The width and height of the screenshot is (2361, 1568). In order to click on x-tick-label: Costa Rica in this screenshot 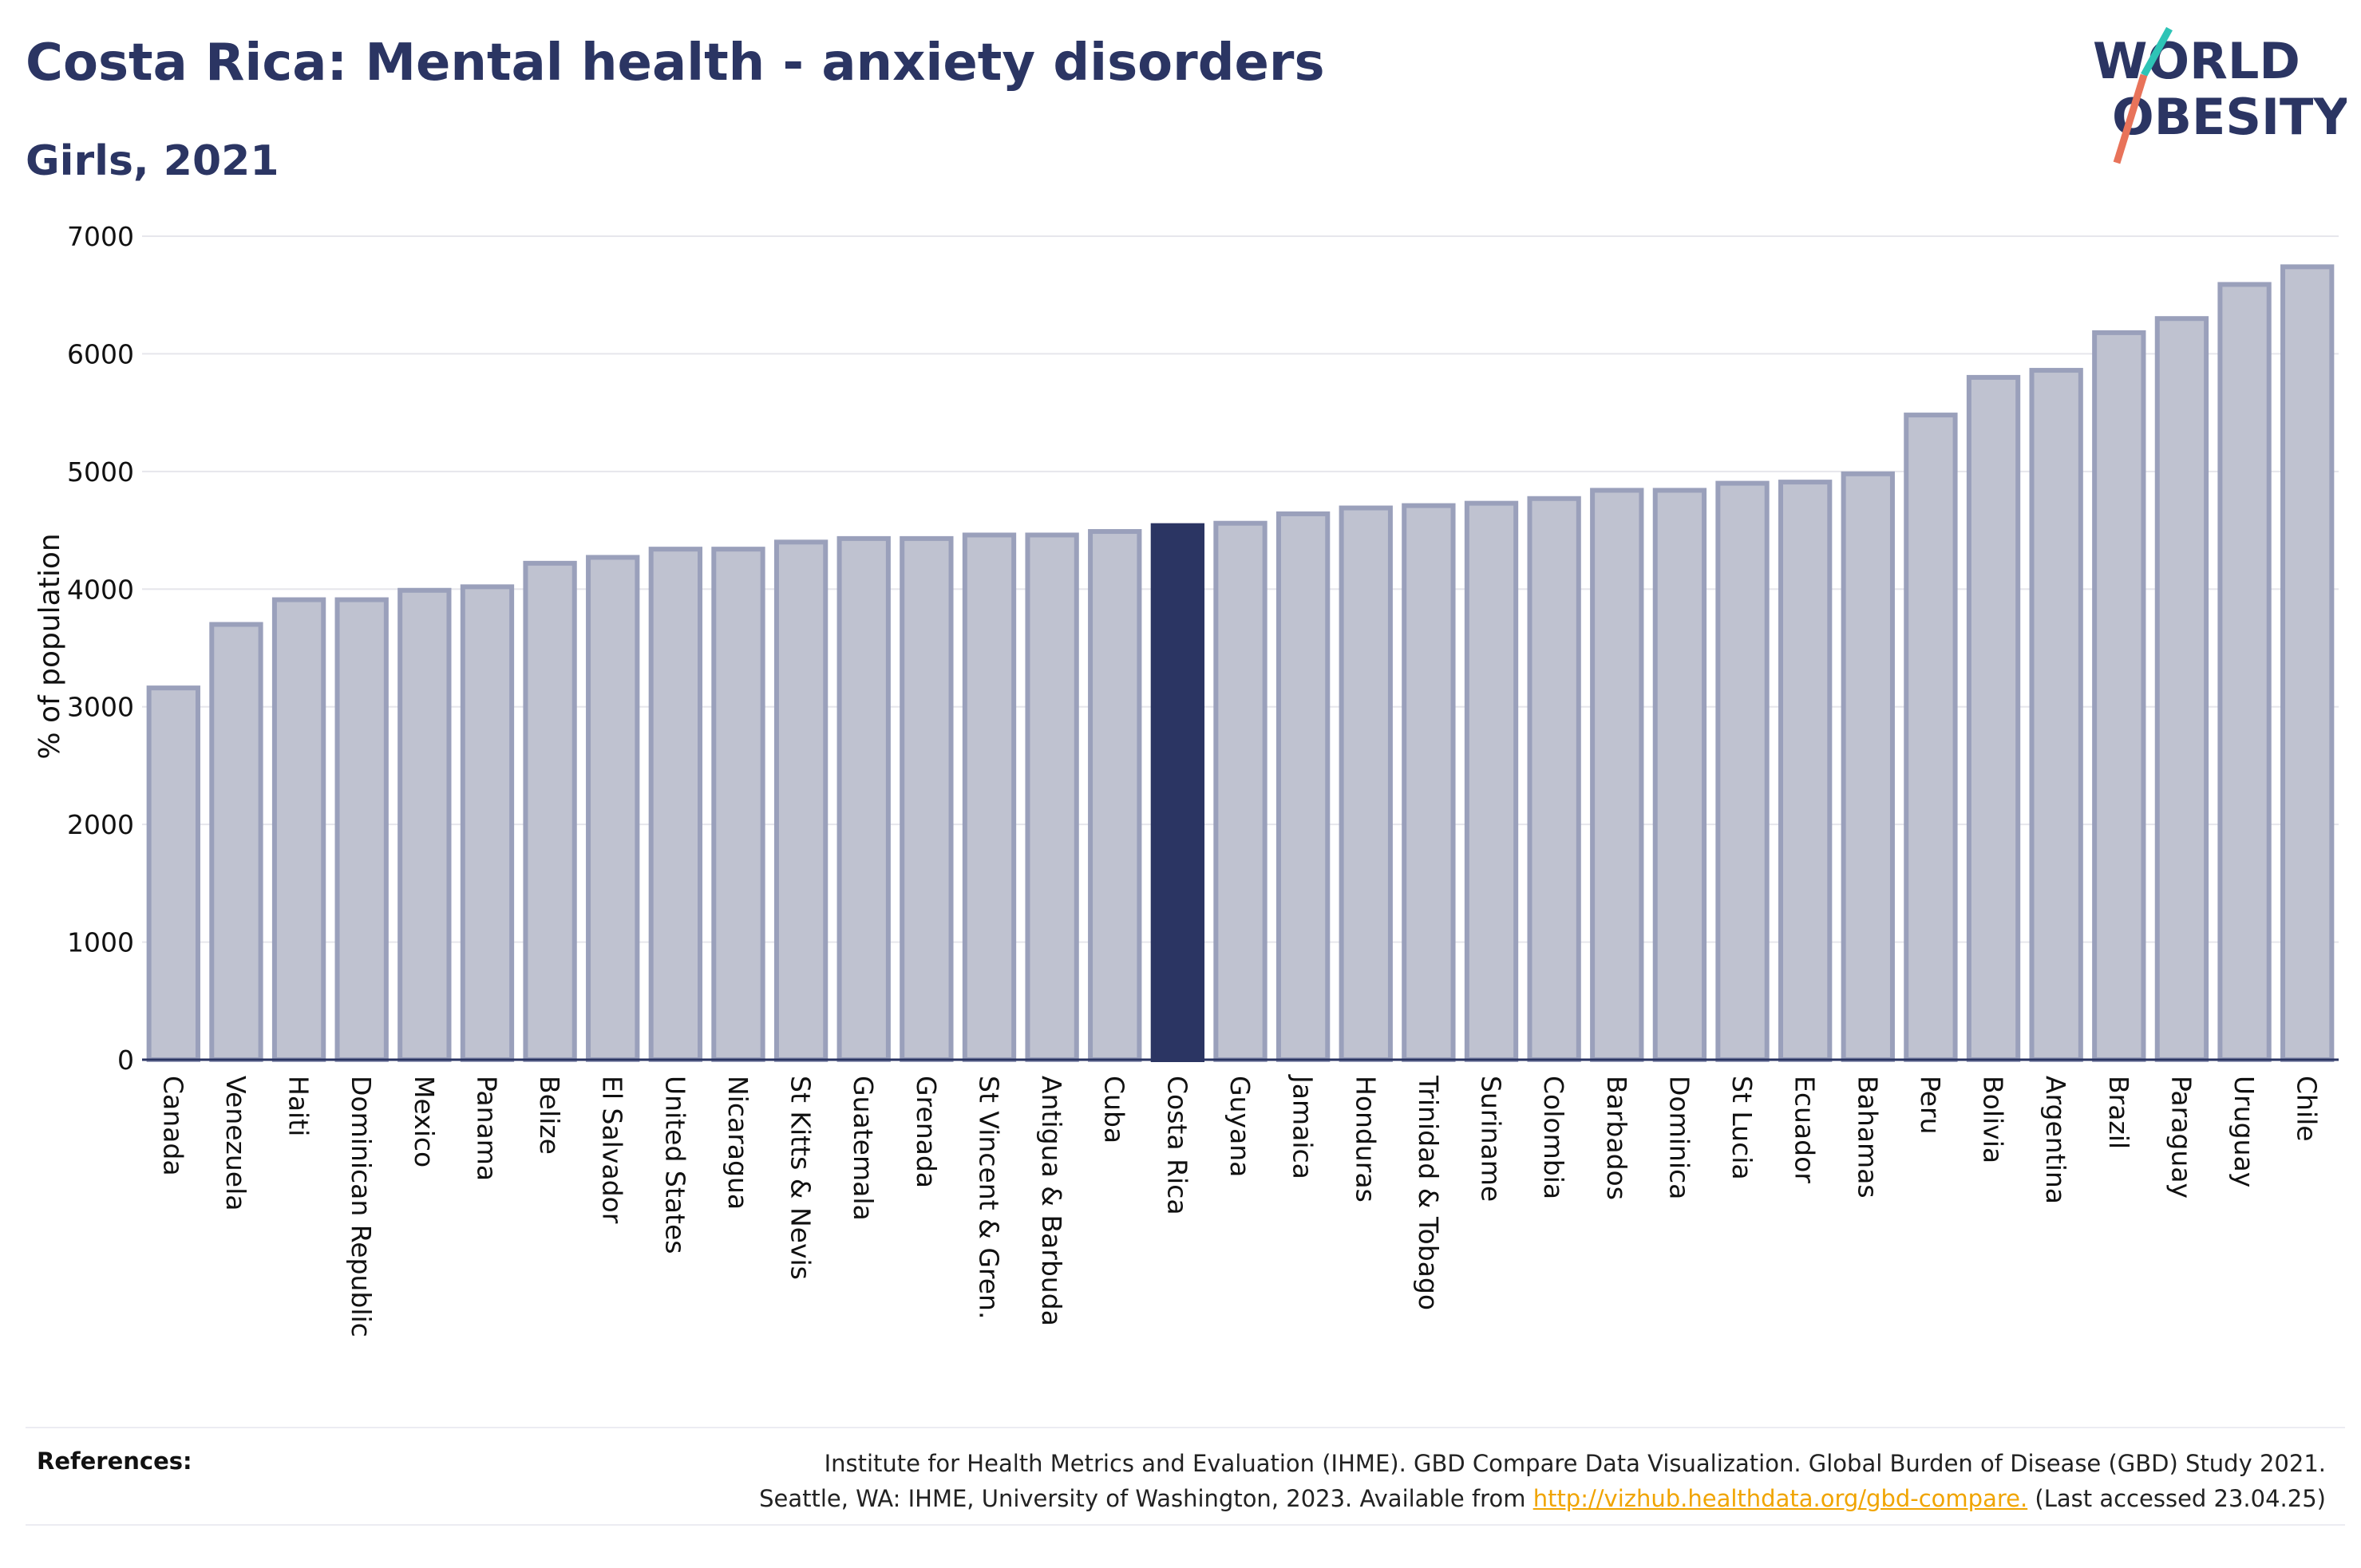, I will do `click(1176, 1145)`.